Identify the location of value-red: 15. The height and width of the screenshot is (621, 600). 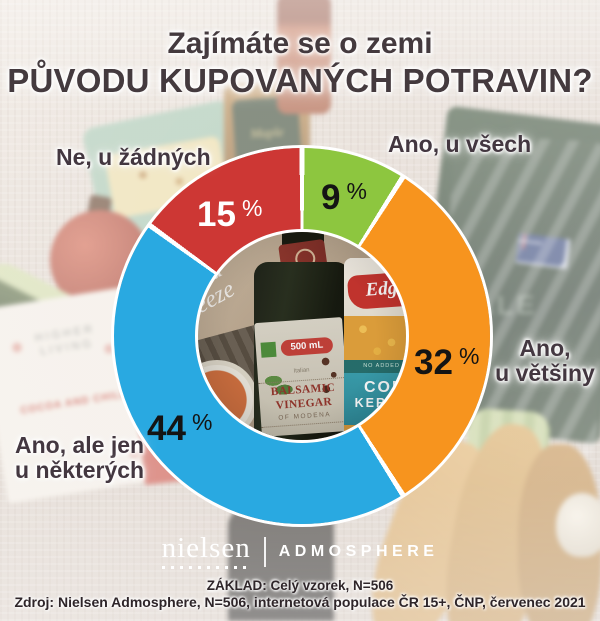
(216, 214).